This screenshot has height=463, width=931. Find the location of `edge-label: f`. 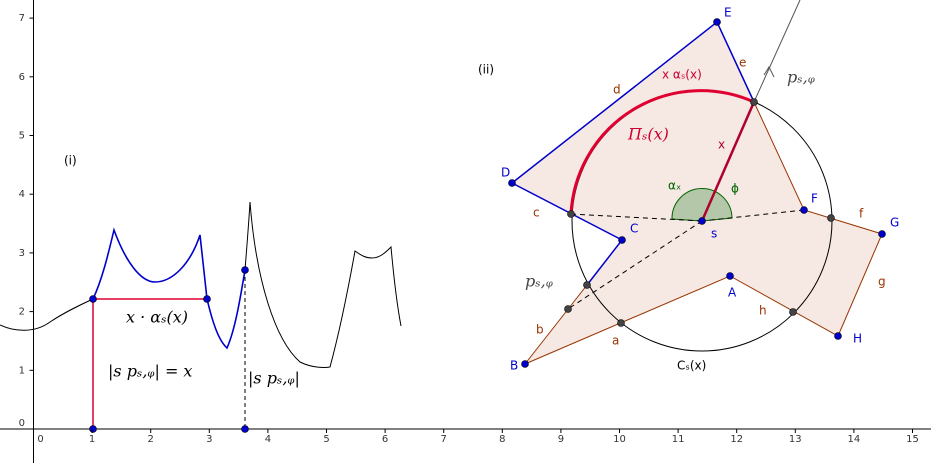

edge-label: f is located at coordinates (861, 214).